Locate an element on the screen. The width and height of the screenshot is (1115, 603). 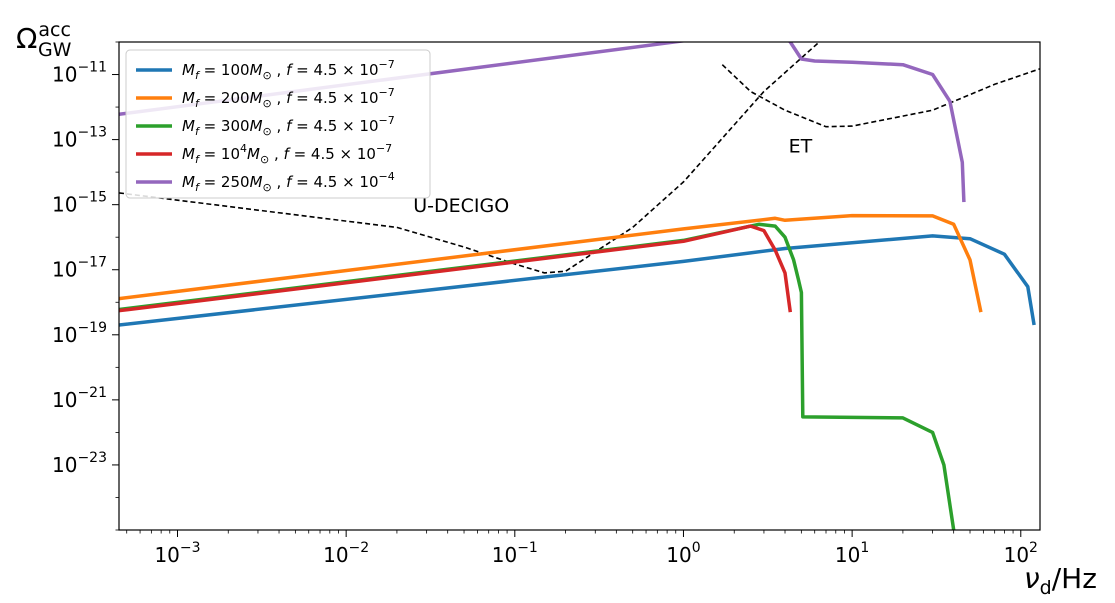
legend-label: Mf = 200M⊙ , f = 4.5 × 10−7 is located at coordinates (288, 98).